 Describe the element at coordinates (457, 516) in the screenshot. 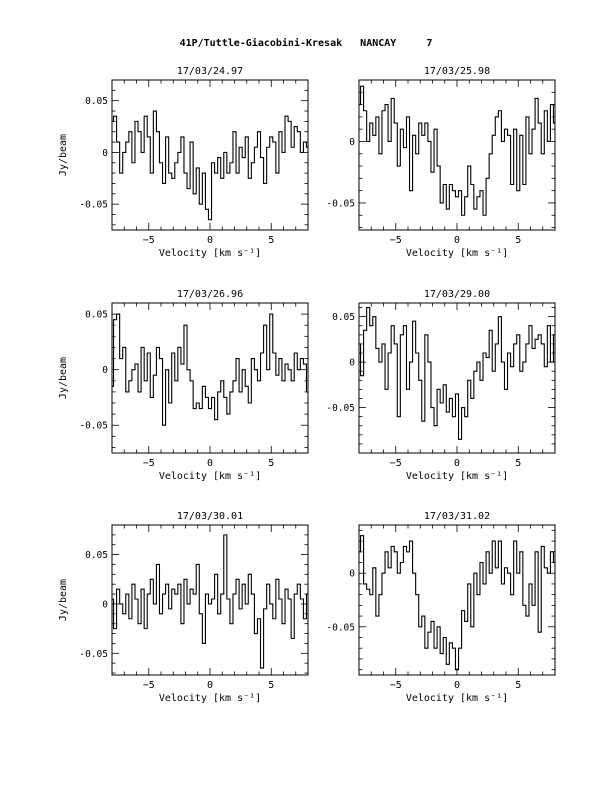

I see `chart-title: 17/03/31.02` at that location.